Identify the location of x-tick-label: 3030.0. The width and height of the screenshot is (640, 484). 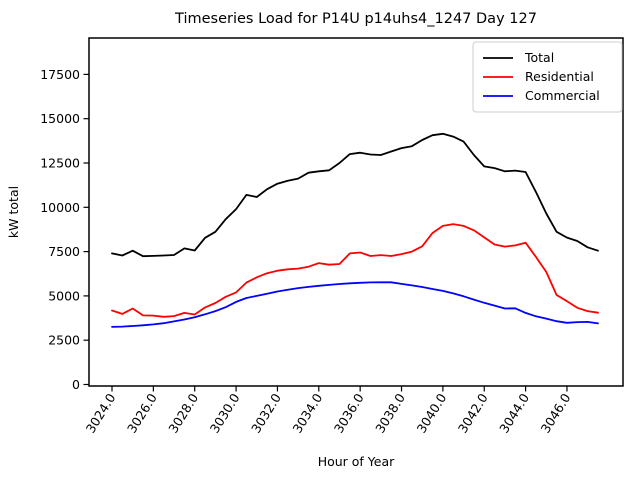
(225, 413).